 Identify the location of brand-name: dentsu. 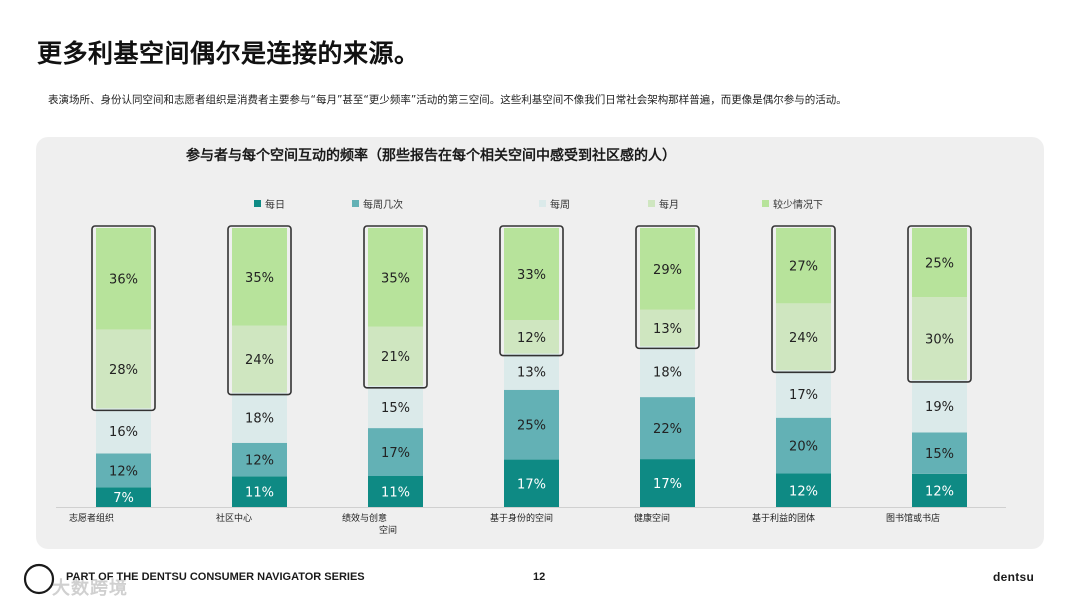
(1014, 577).